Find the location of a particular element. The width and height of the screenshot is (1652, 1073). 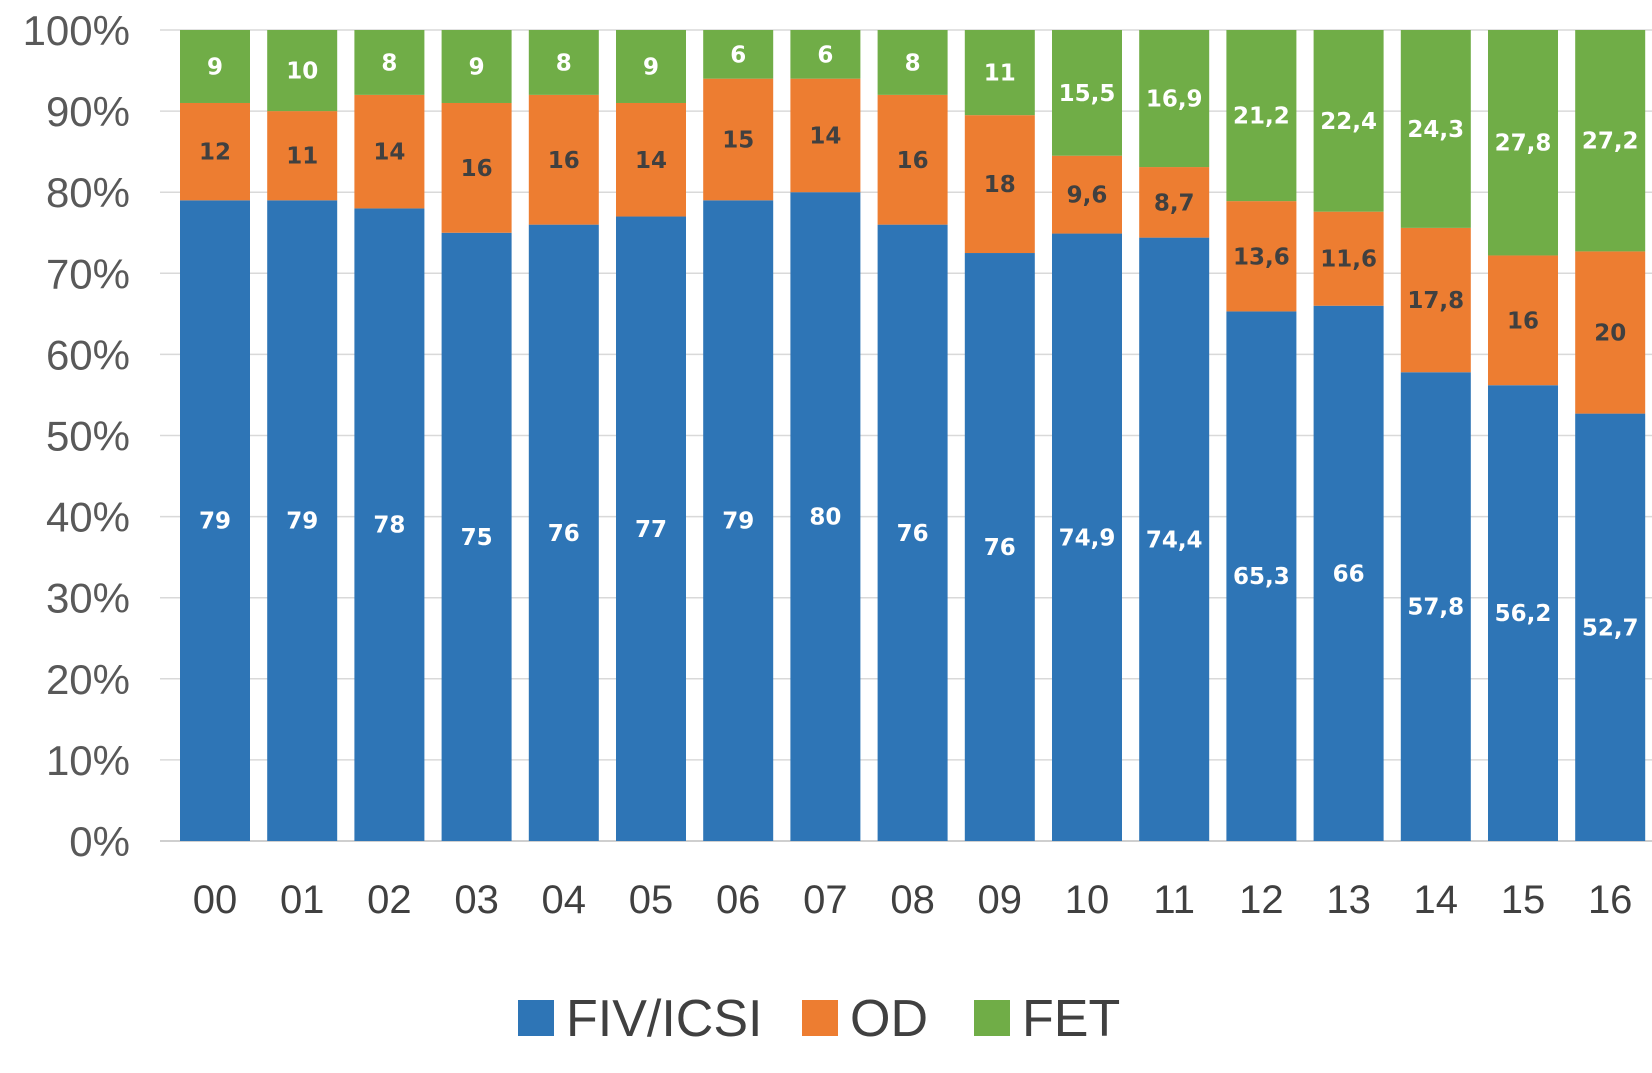

data-label: 9,6 is located at coordinates (1087, 196).